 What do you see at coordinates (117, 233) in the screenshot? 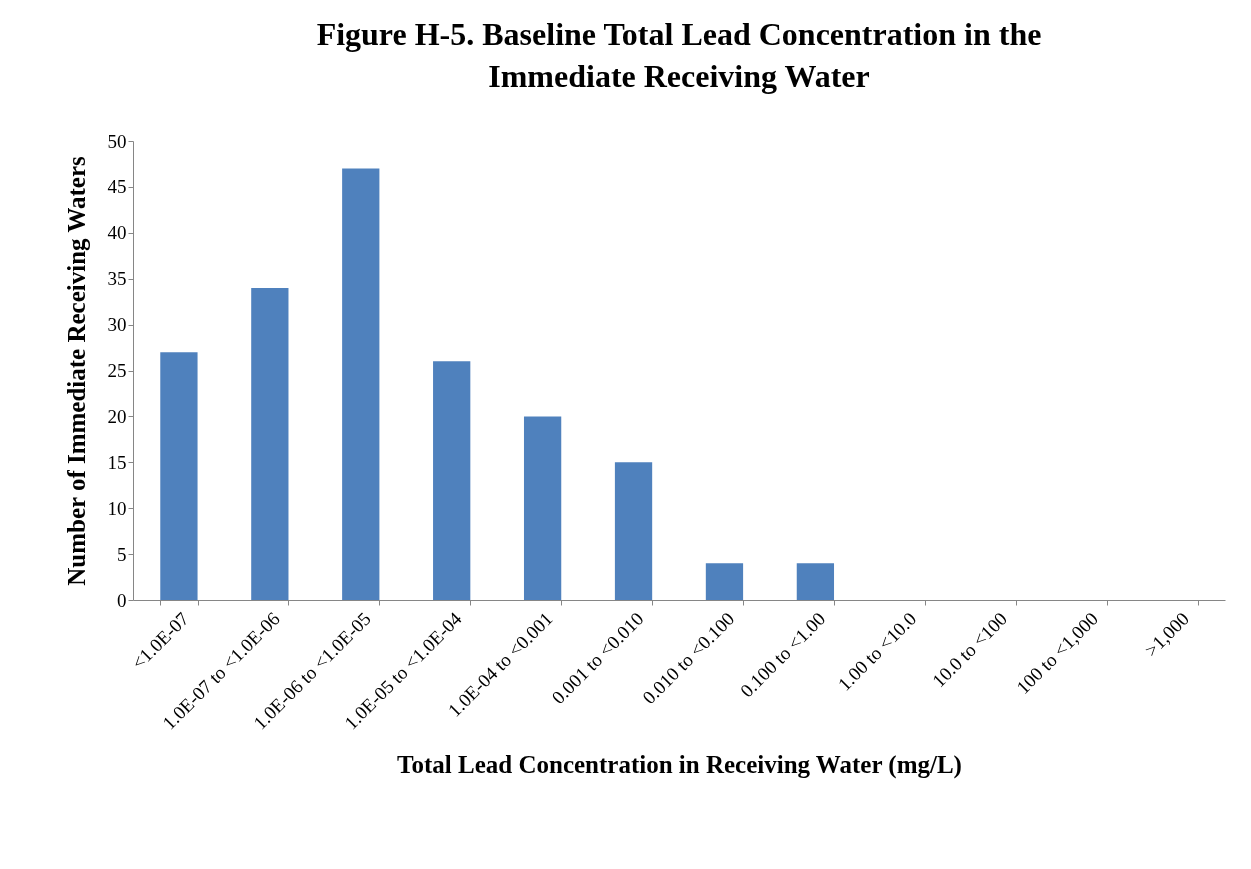
I see `y-tick-label: 40` at bounding box center [117, 233].